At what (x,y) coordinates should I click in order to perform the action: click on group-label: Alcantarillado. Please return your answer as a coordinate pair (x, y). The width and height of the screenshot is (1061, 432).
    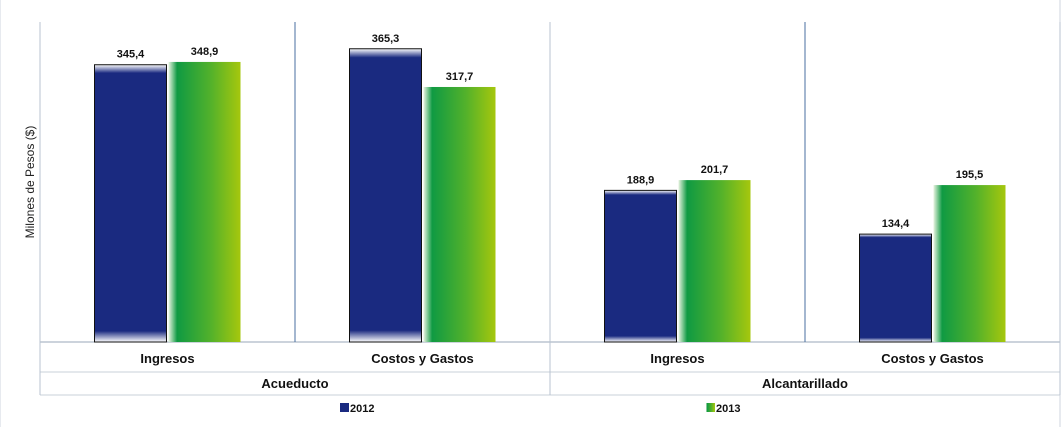
    Looking at the image, I should click on (805, 383).